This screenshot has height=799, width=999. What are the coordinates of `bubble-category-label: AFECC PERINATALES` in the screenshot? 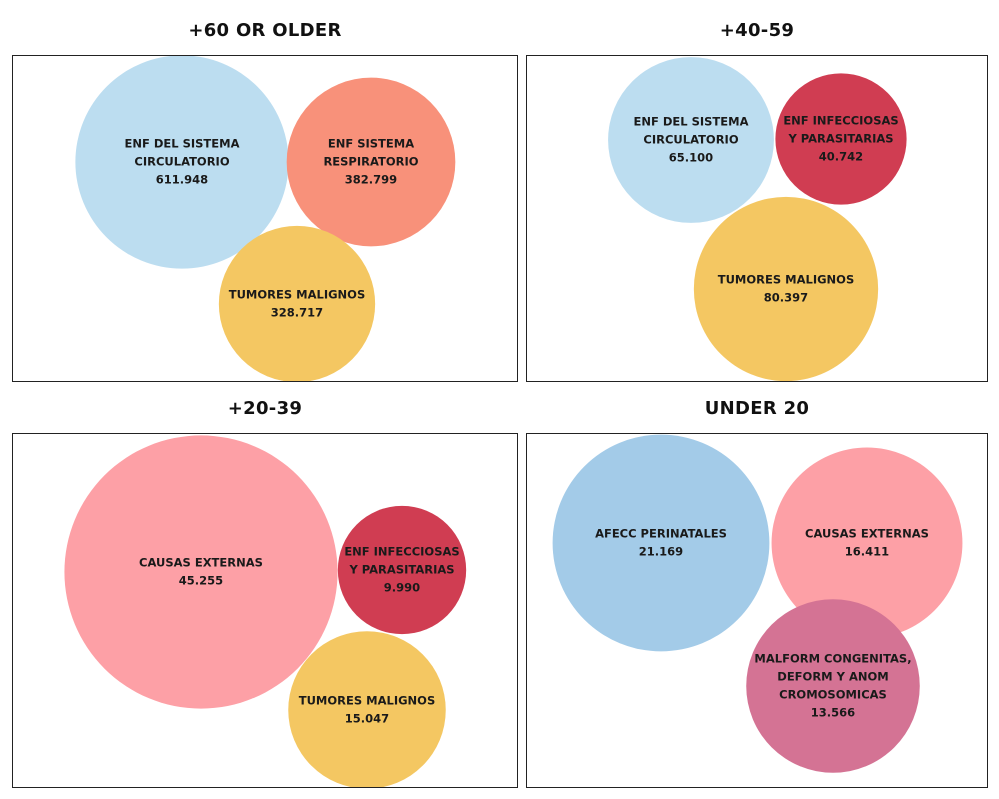 It's located at (661, 534).